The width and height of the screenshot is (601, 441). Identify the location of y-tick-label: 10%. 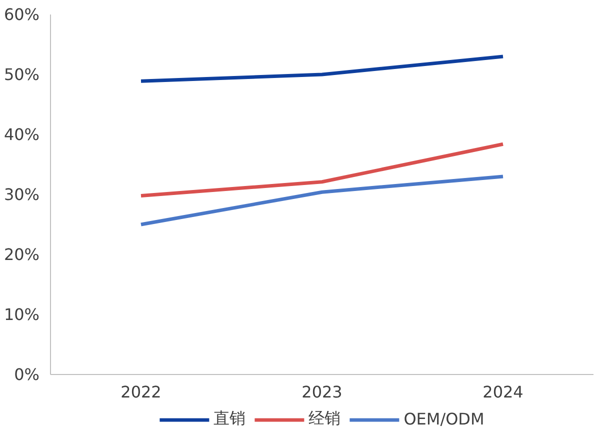
(22, 314).